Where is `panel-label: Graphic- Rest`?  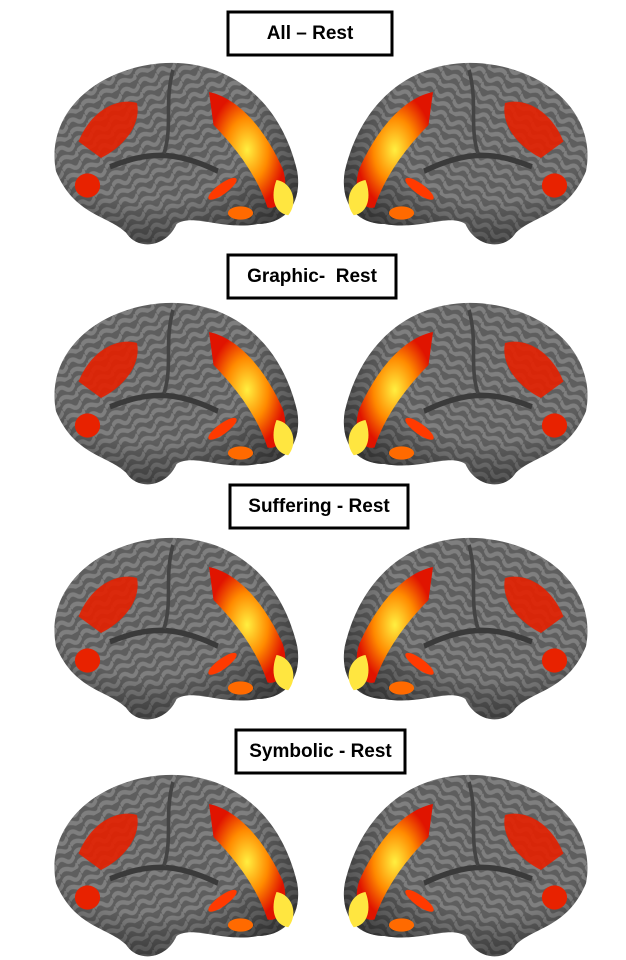
panel-label: Graphic- Rest is located at coordinates (312, 276).